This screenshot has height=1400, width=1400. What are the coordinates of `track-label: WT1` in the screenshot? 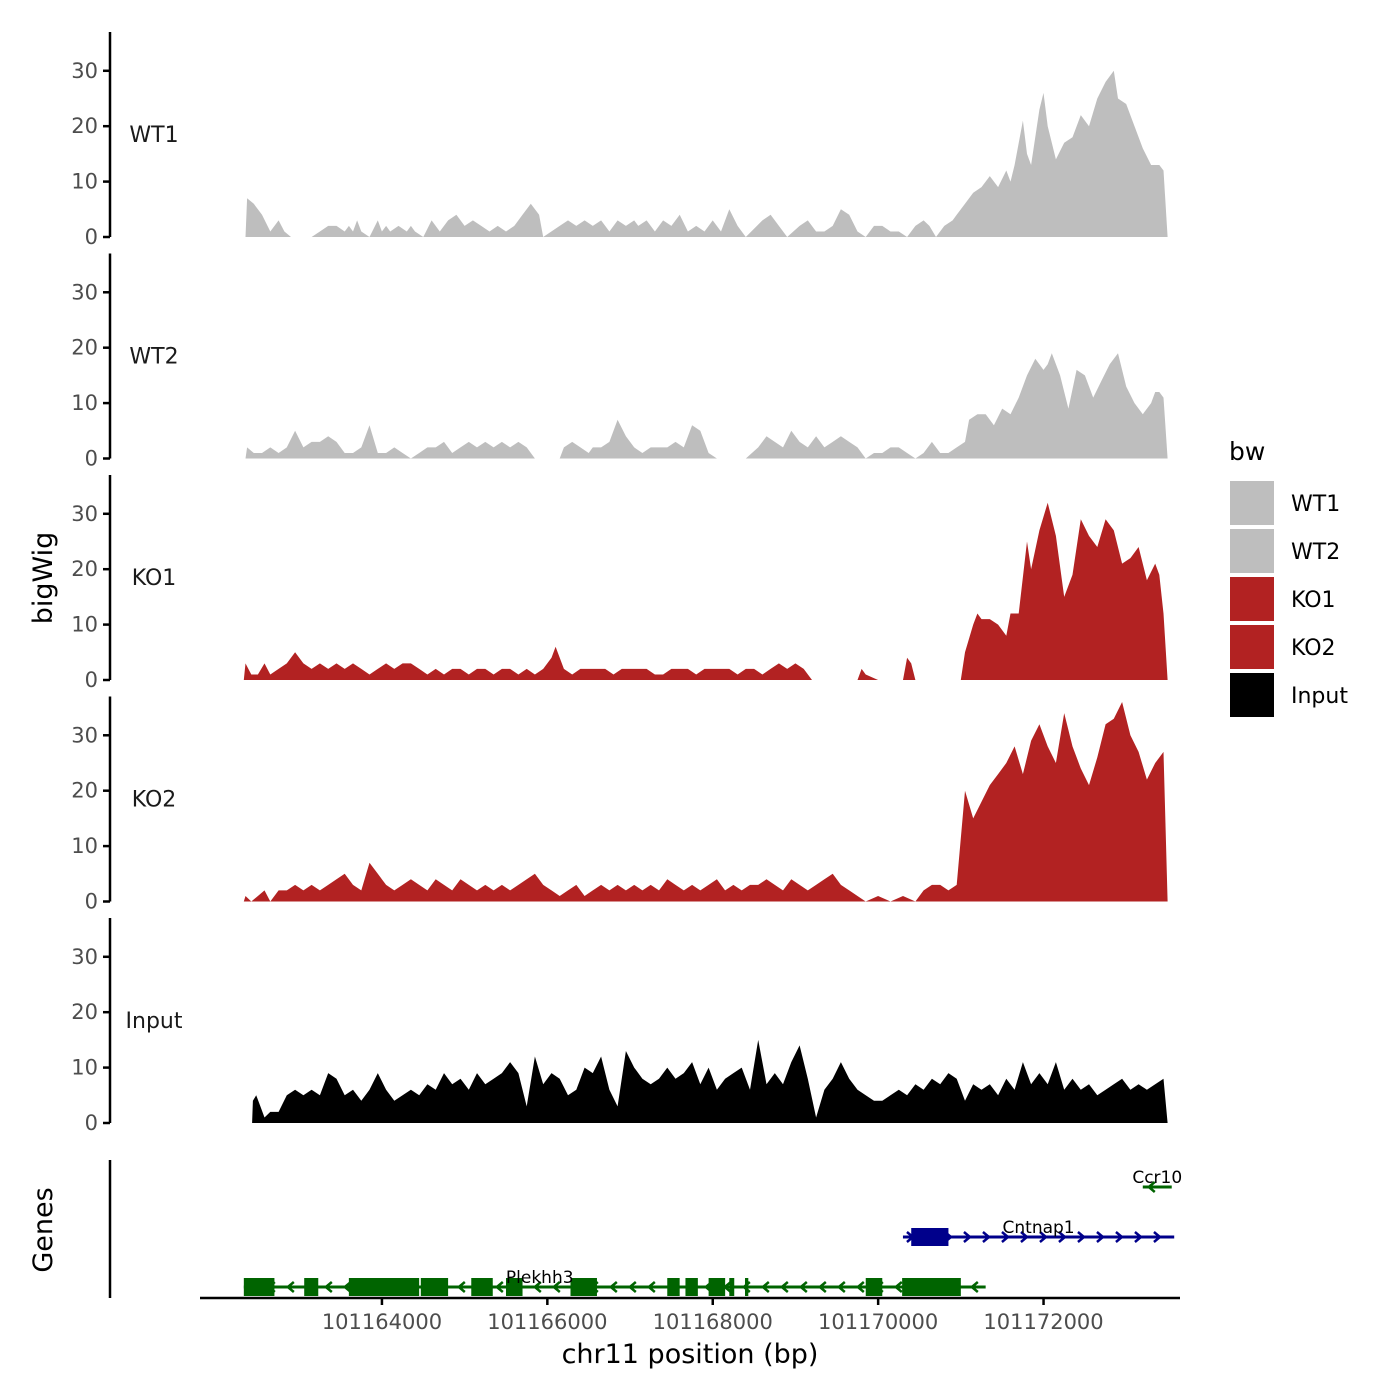 It's located at (153, 135).